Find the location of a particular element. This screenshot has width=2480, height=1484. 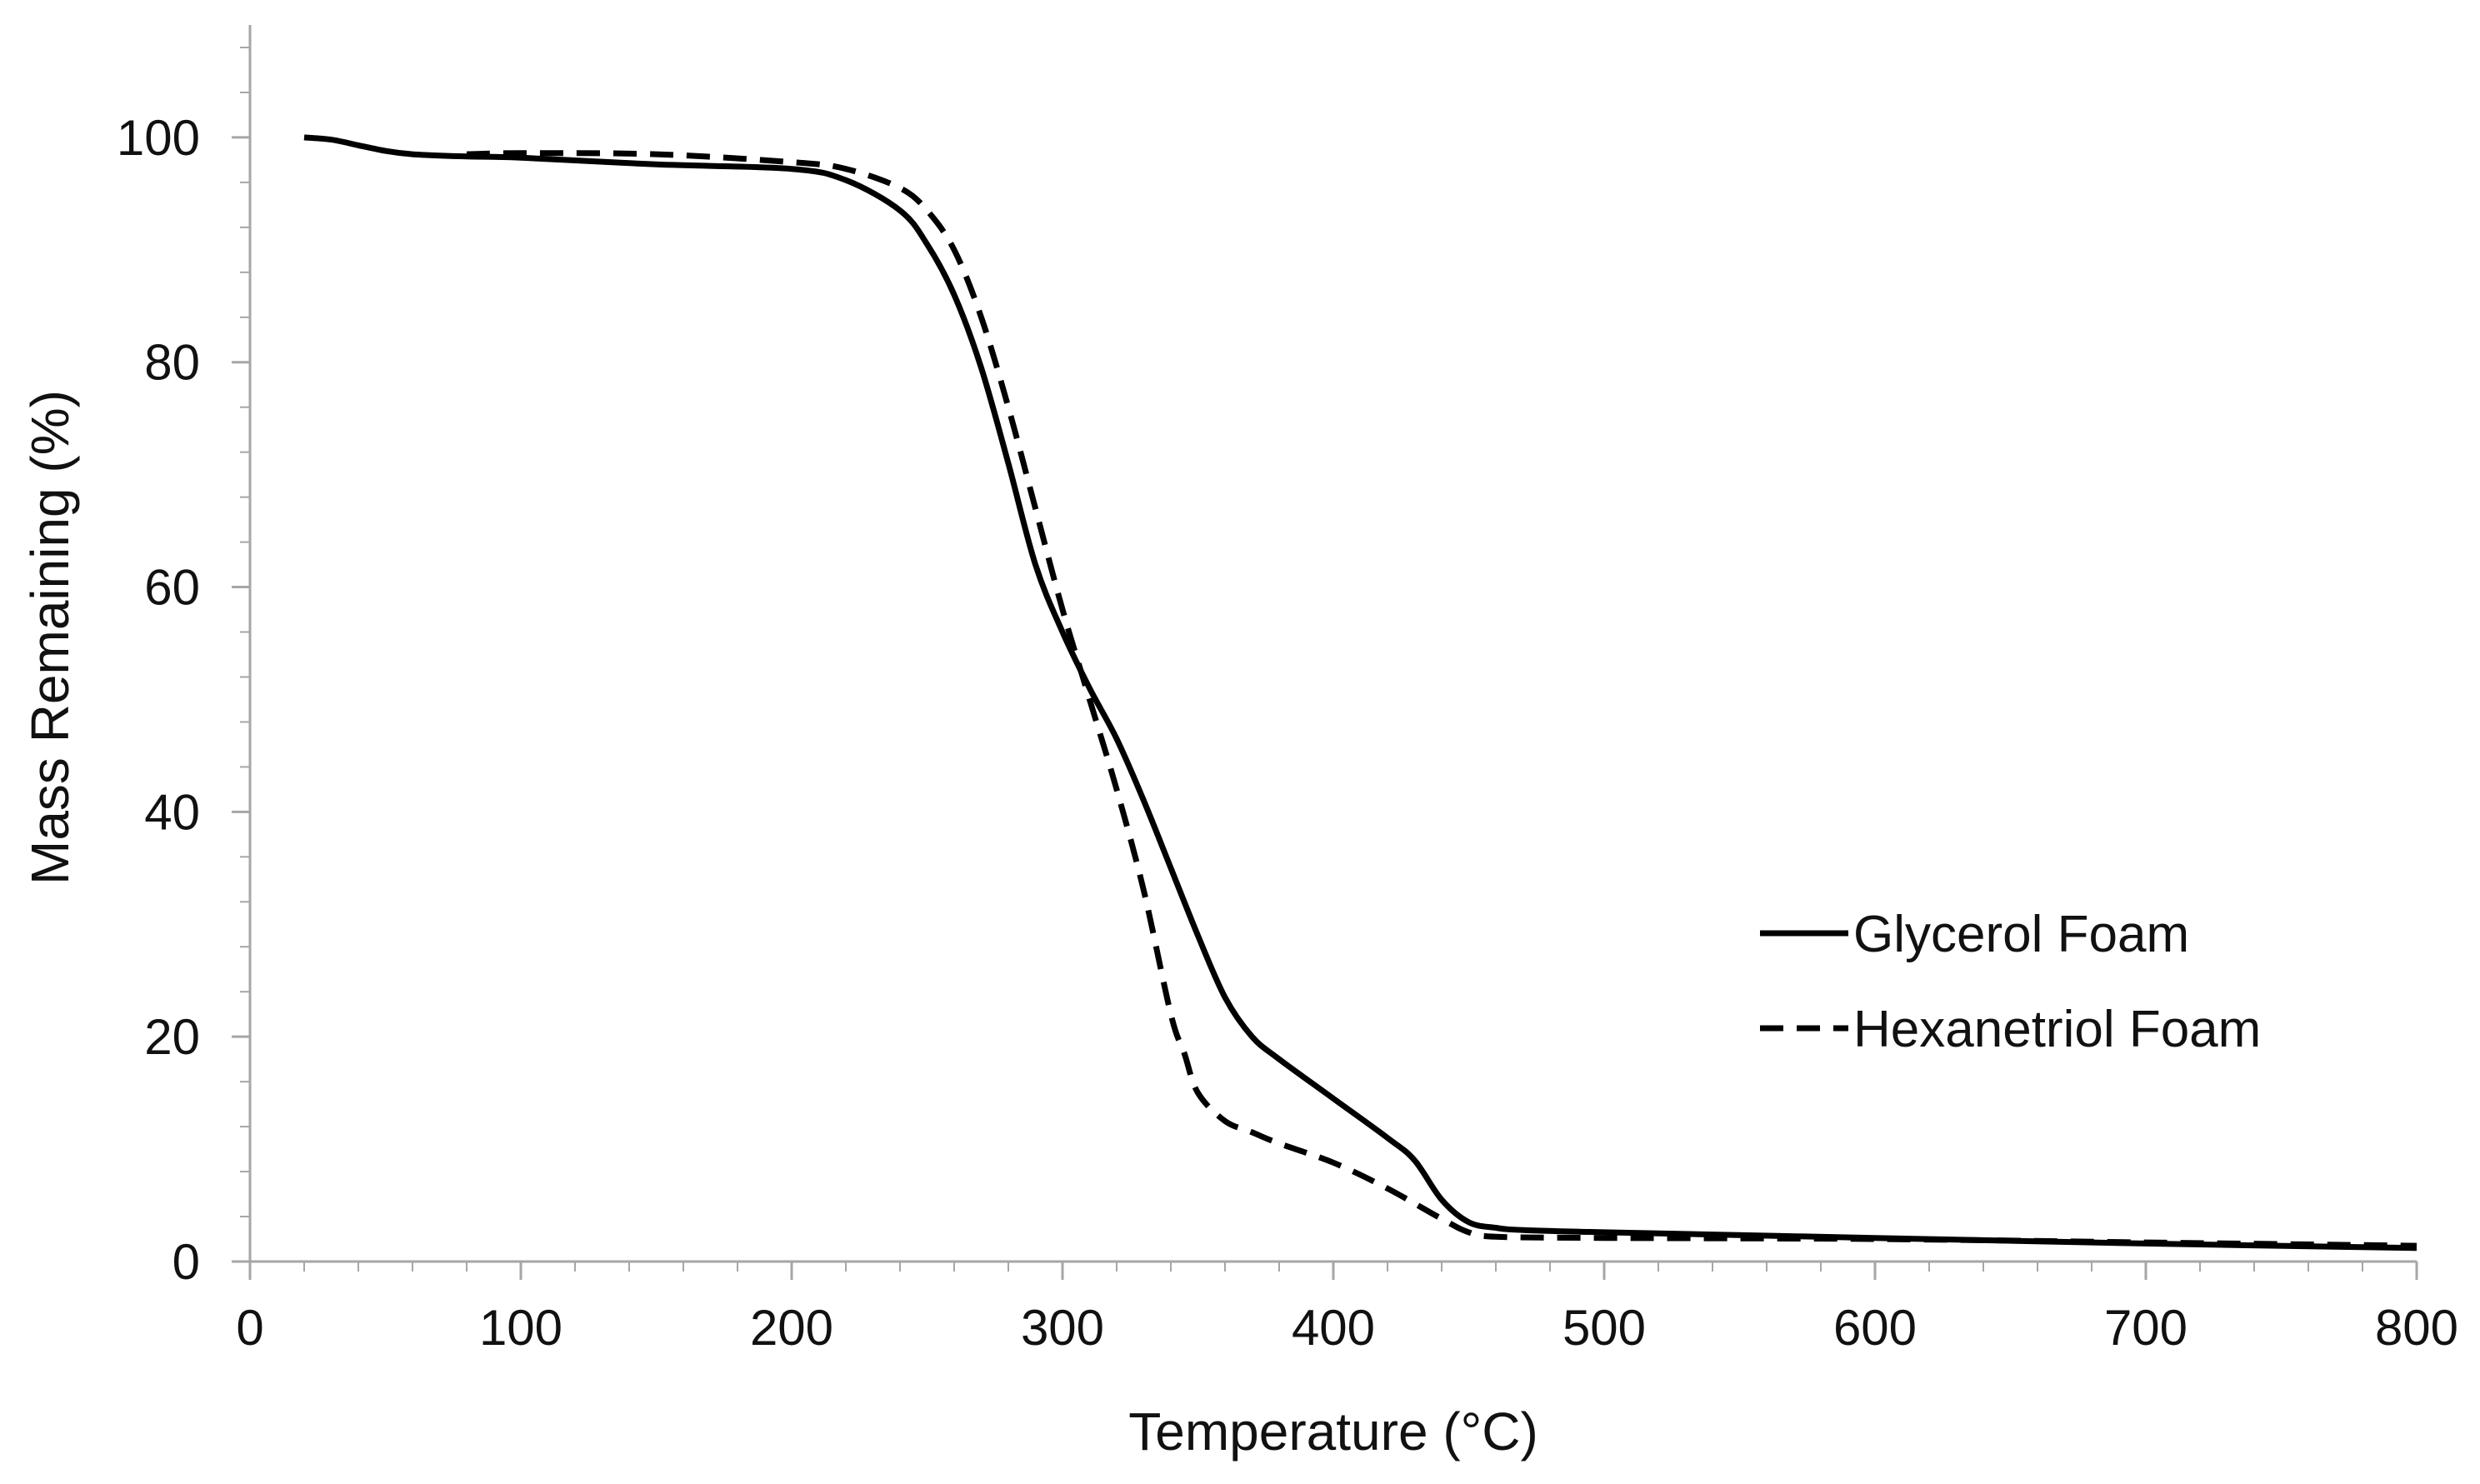

y-axis-title: Mass Remaining (%) is located at coordinates (50, 637).